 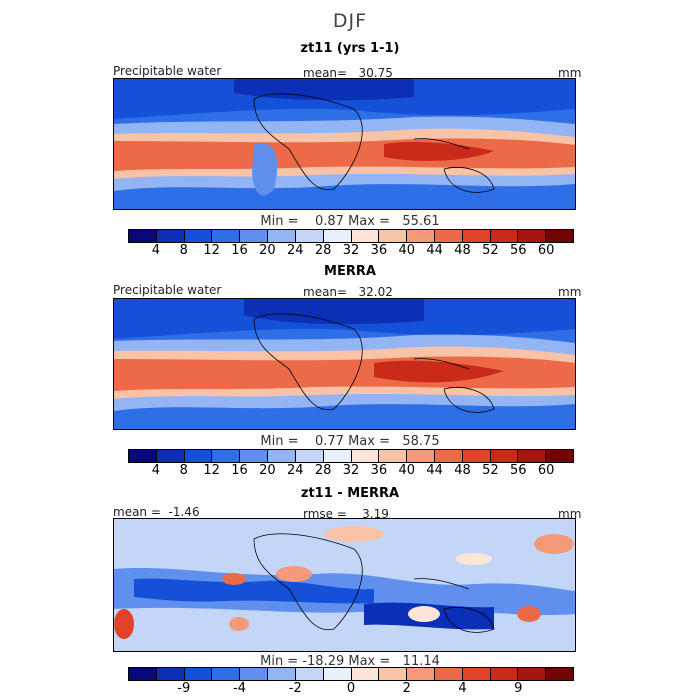 I want to click on colorbar-tick-label: -4, so click(x=239, y=688).